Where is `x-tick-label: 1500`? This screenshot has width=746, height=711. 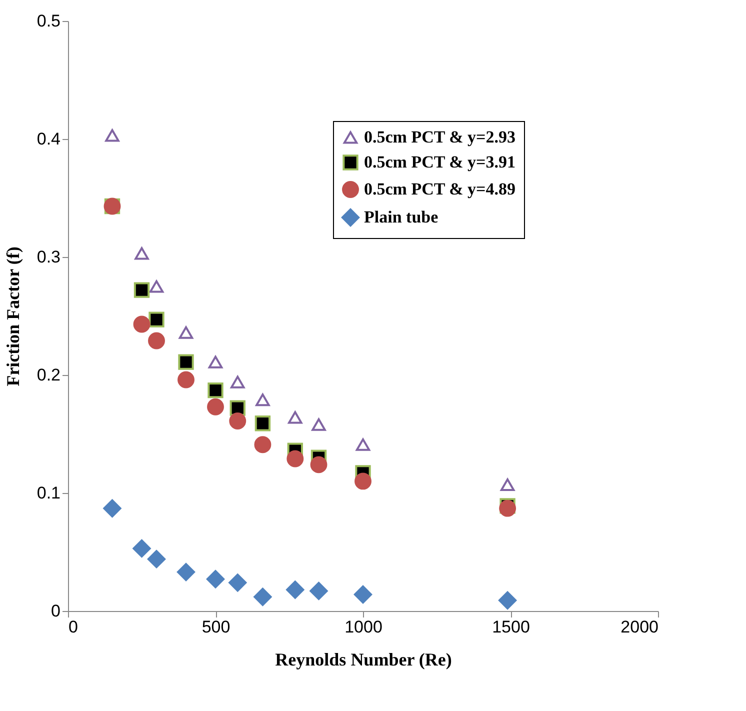 x-tick-label: 1500 is located at coordinates (511, 627).